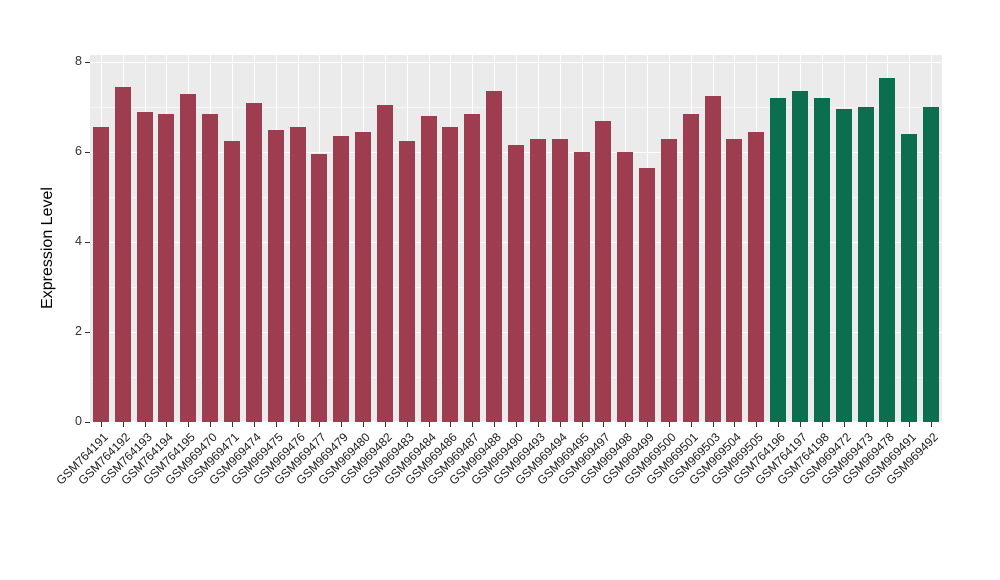 The image size is (1000, 580). Describe the element at coordinates (78, 331) in the screenshot. I see `y-tick-label: 2` at that location.